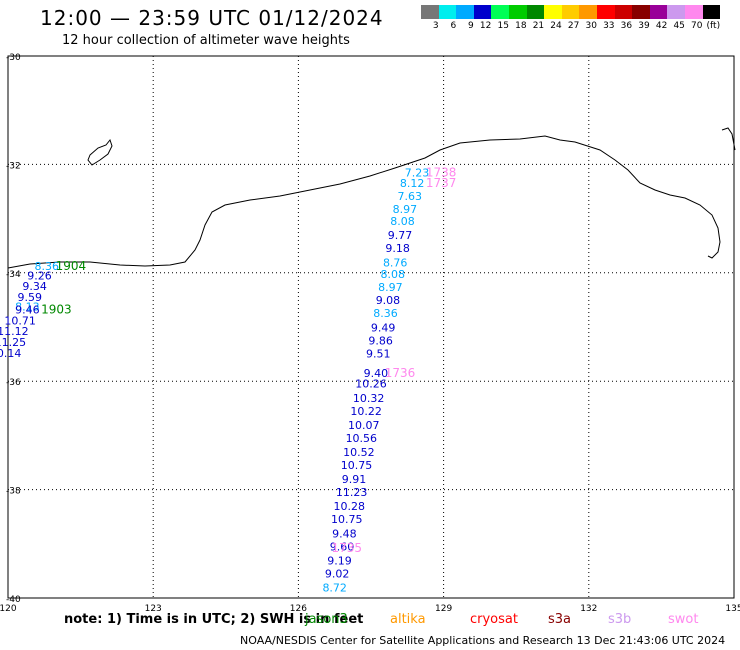  What do you see at coordinates (13, 492) in the screenshot?
I see `lat-tick-label: -38` at bounding box center [13, 492].